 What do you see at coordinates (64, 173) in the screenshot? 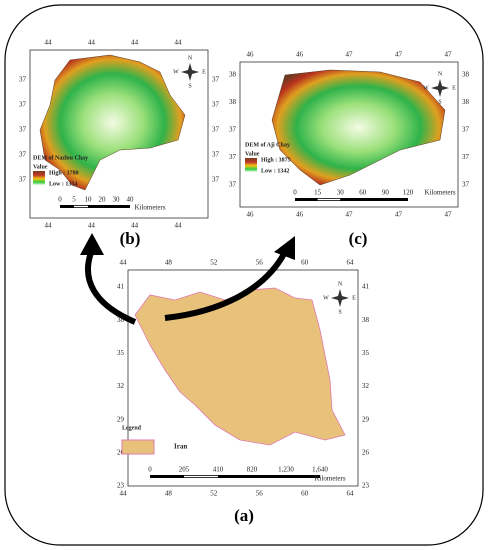
I see `legend-high: High : 3780` at bounding box center [64, 173].